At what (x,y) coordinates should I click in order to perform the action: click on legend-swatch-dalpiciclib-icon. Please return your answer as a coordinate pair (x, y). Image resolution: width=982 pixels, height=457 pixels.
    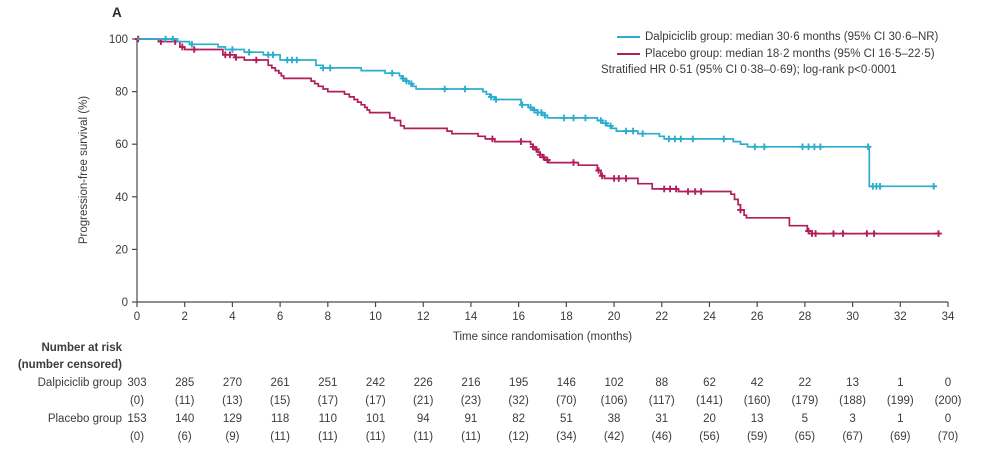
    Looking at the image, I should click on (628, 37).